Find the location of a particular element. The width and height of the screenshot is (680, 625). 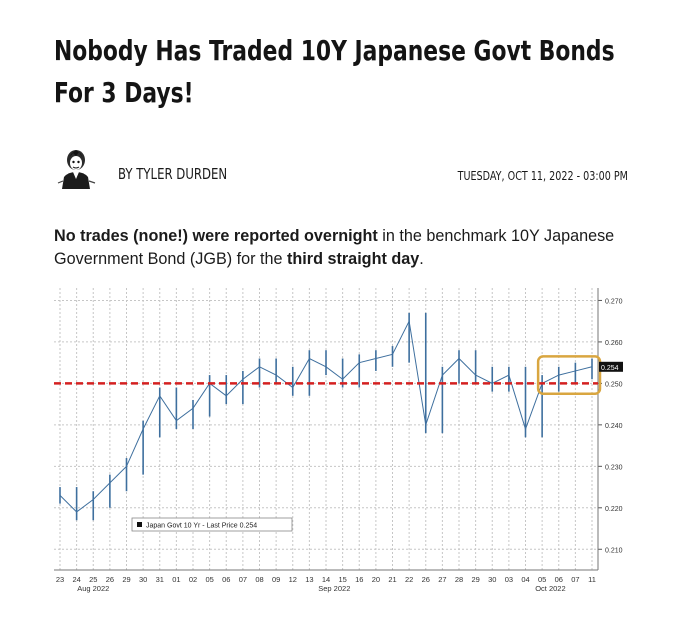

x-tick-label: 16 is located at coordinates (359, 579).